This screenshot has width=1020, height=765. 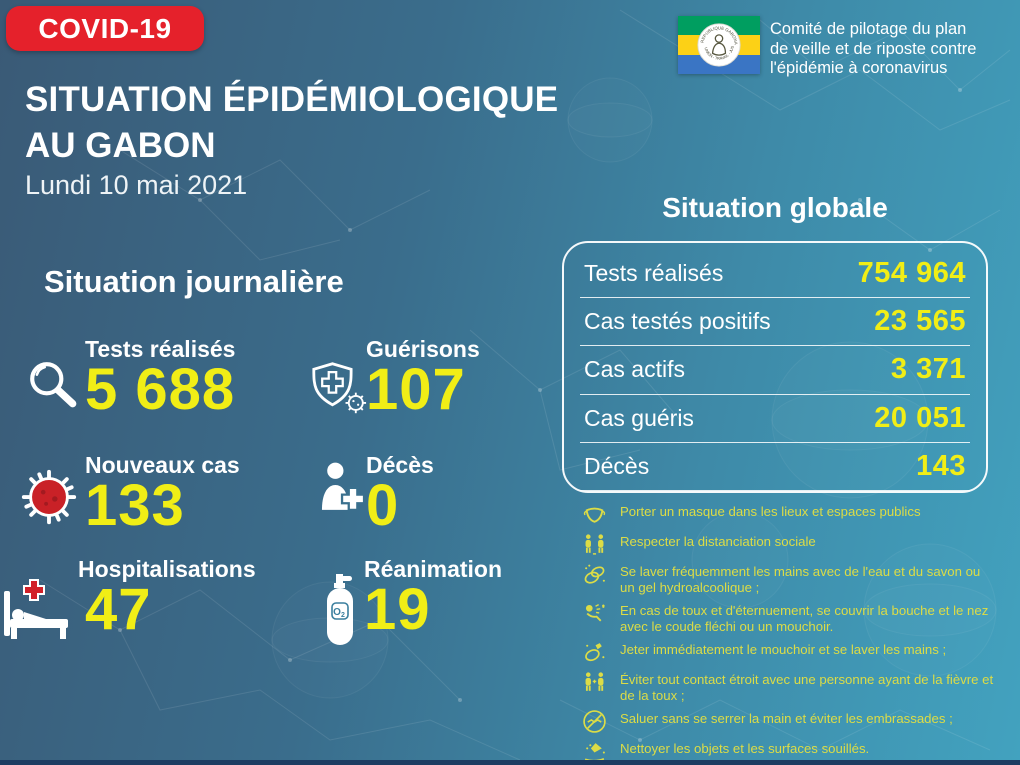 I want to click on list-item: Respecter la distanciation sociale, so click(x=788, y=545).